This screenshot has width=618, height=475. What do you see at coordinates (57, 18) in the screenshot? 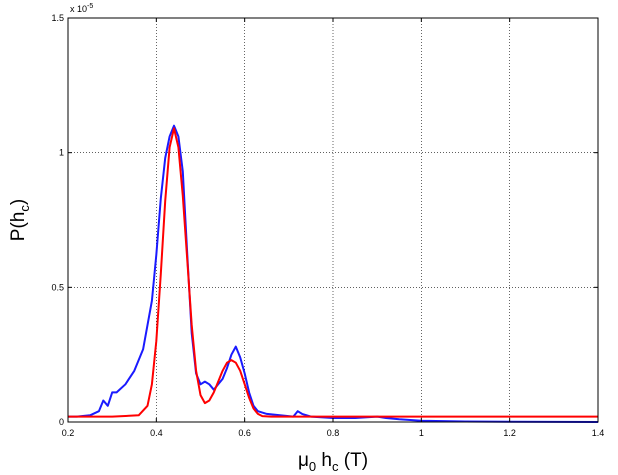
I see `y-tick-label: 1.5` at bounding box center [57, 18].